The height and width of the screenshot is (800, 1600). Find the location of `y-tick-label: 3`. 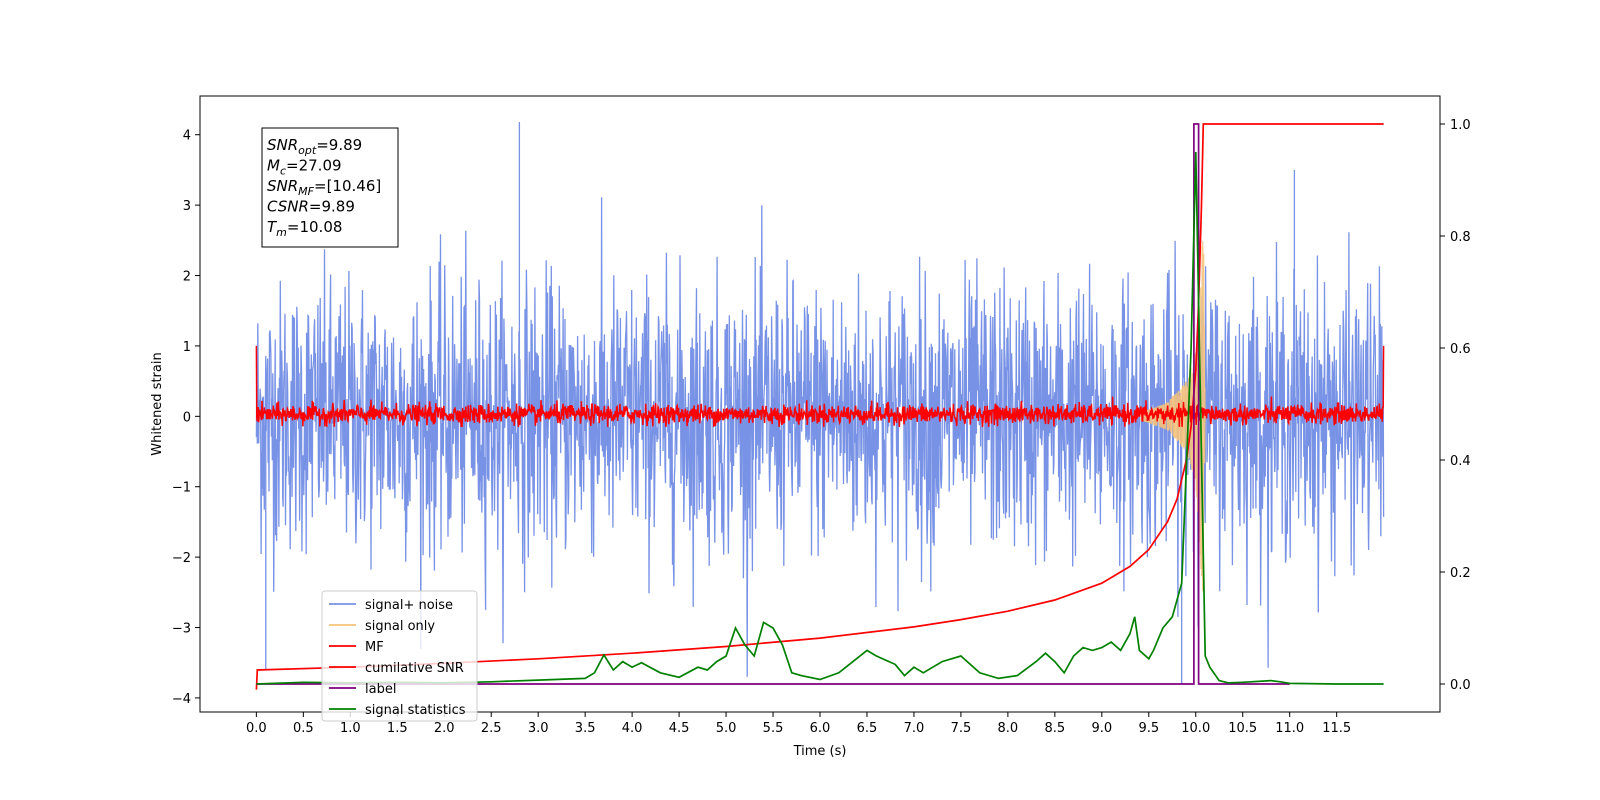

y-tick-label: 3 is located at coordinates (187, 206).